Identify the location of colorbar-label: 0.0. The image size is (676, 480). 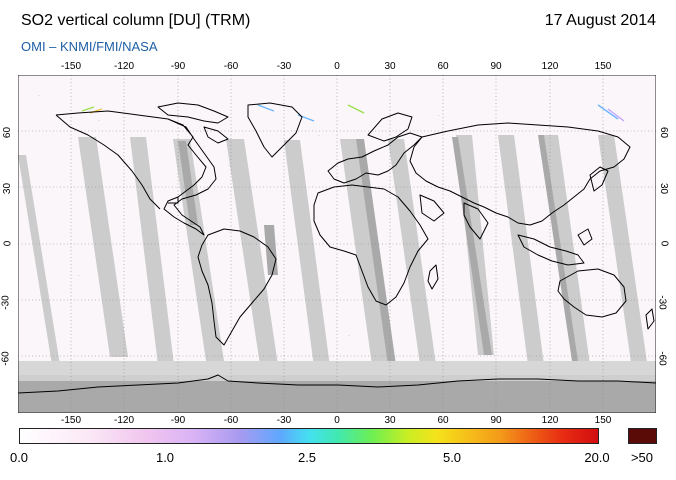
(19, 457).